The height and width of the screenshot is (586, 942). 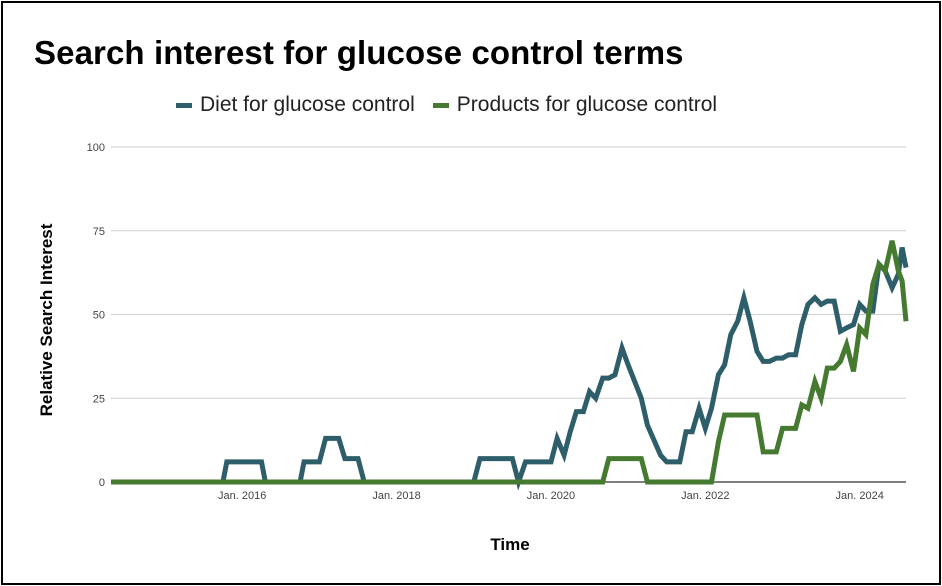 I want to click on y-axis-title: Relative Search Interest, so click(x=46, y=319).